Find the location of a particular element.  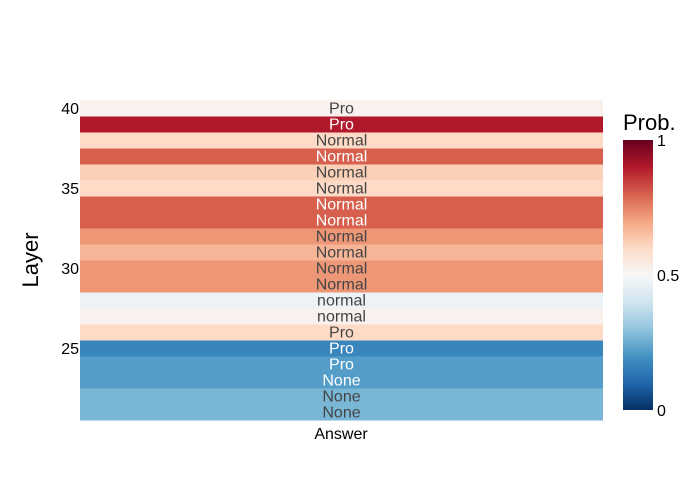

y-tick-label: 25 is located at coordinates (70, 349).